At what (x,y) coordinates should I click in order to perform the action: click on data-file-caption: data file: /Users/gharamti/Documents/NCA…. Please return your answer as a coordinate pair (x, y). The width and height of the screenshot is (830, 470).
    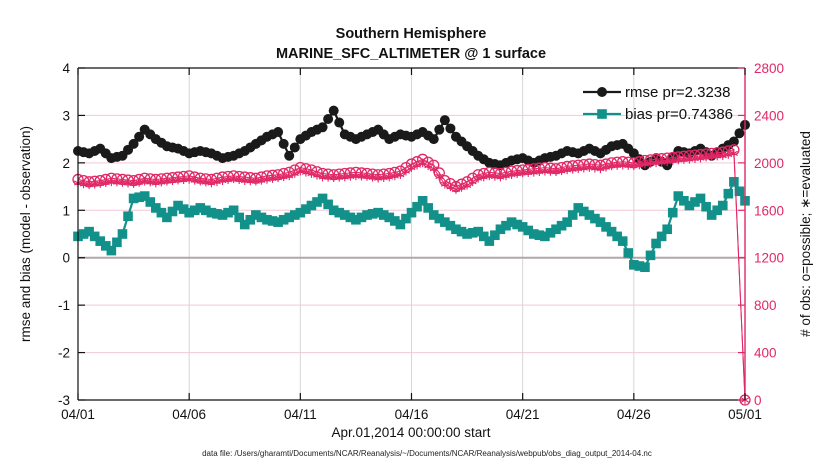
    Looking at the image, I should click on (427, 453).